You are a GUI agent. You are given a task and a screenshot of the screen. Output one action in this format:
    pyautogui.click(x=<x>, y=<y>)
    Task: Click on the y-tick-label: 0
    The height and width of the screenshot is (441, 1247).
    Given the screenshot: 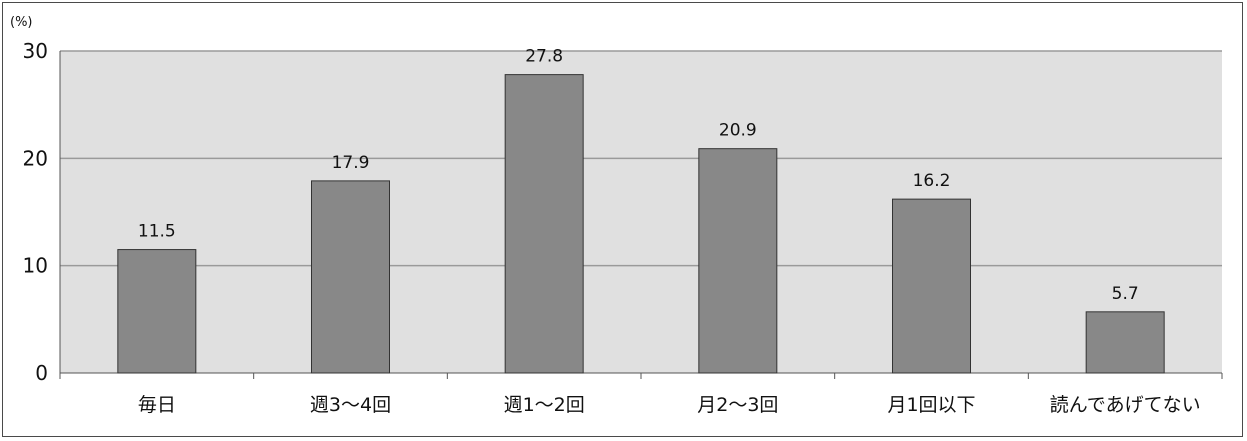 What is the action you would take?
    pyautogui.click(x=41, y=373)
    